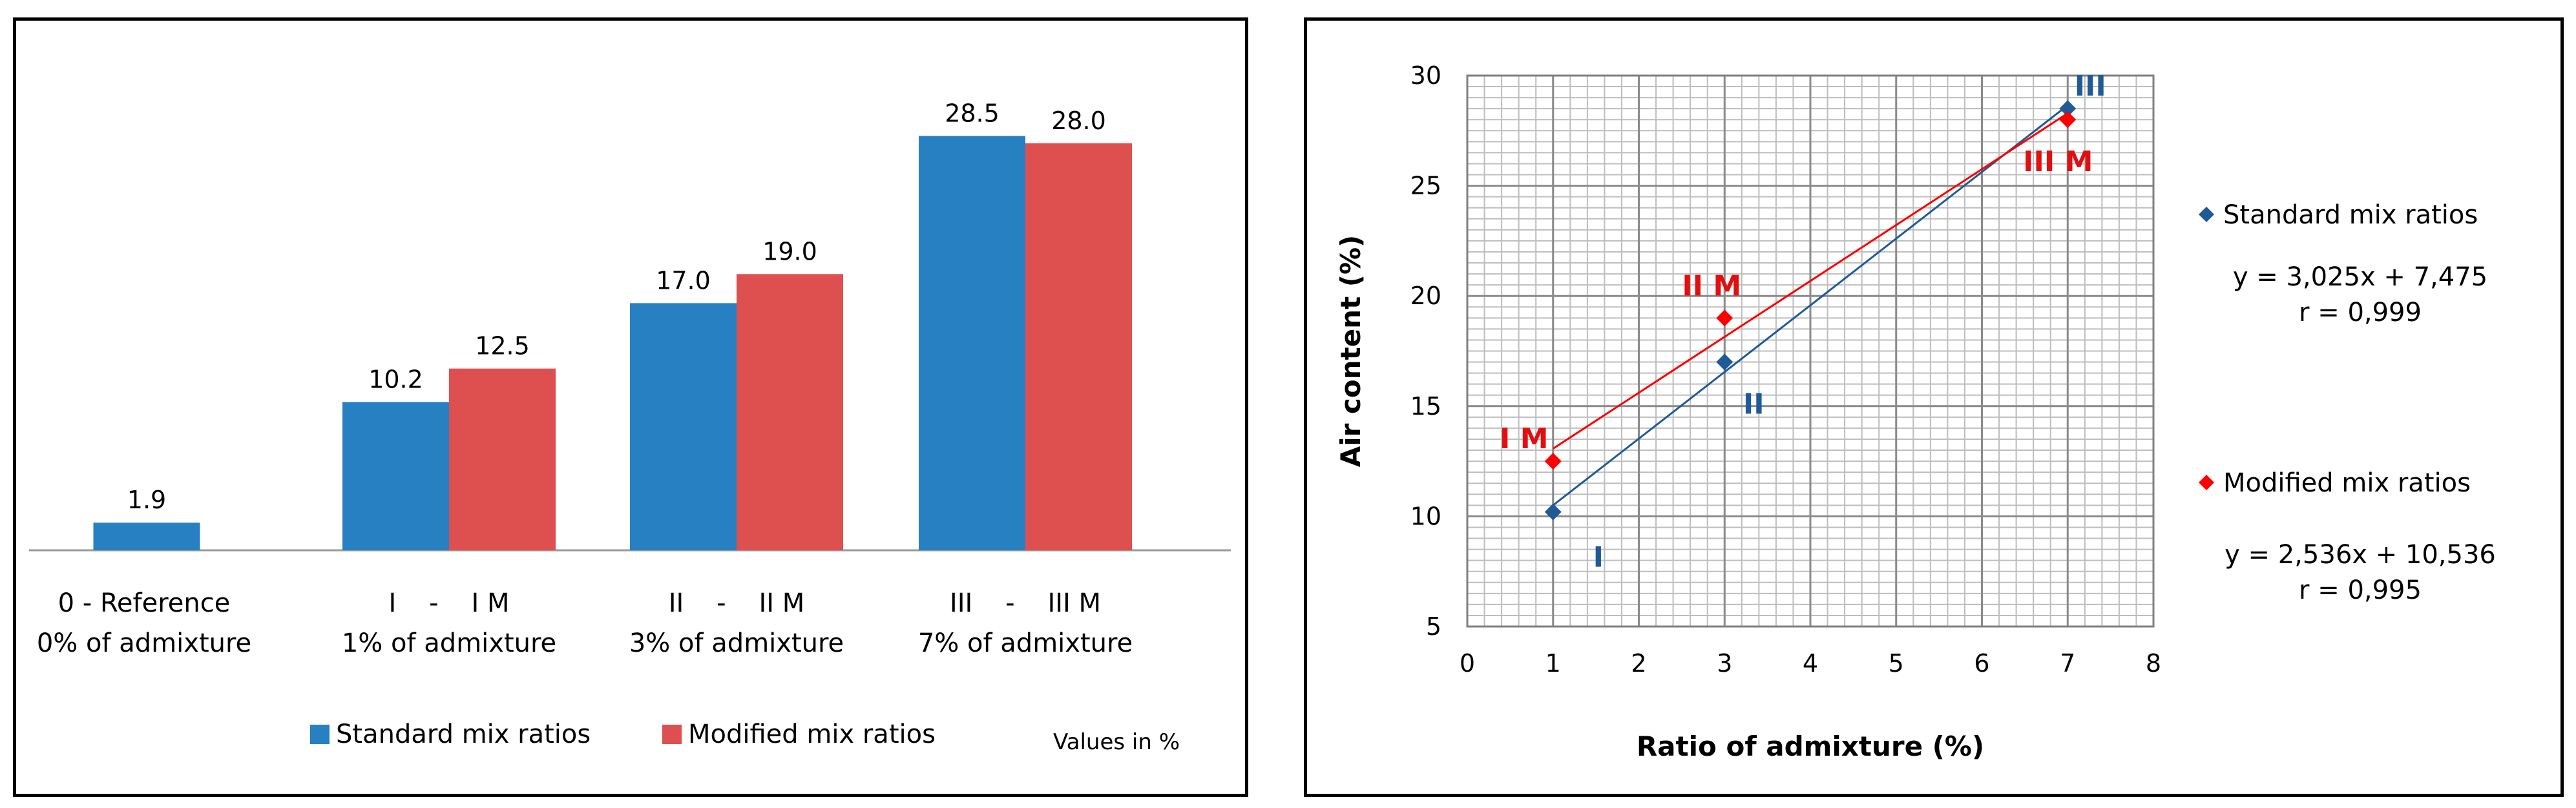 This screenshot has height=808, width=2576. Describe the element at coordinates (1425, 75) in the screenshot. I see `y-tick-label-30: 30` at that location.